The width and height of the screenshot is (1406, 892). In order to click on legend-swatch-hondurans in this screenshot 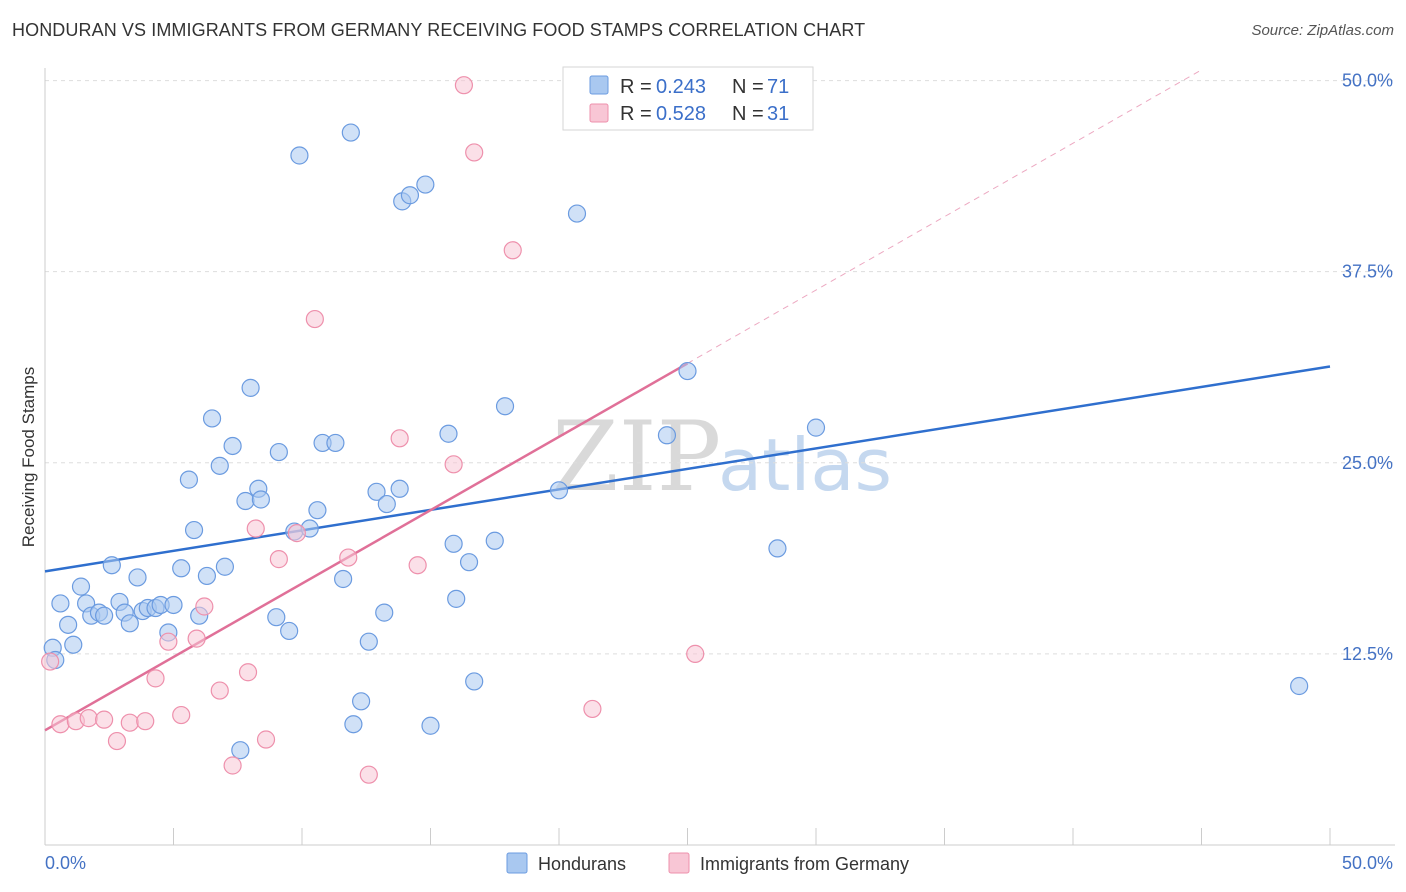, I will do `click(599, 85)`.